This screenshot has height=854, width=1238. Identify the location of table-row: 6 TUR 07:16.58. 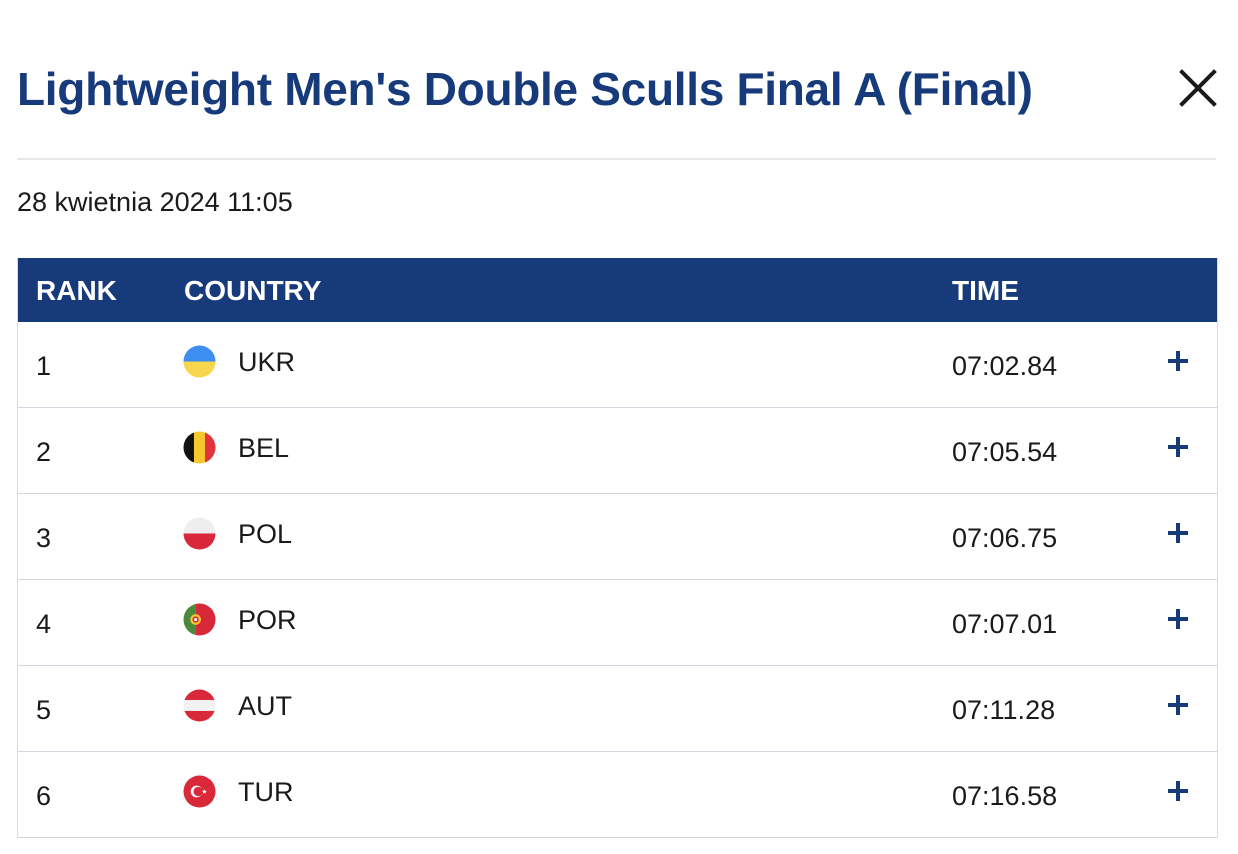
(617, 795).